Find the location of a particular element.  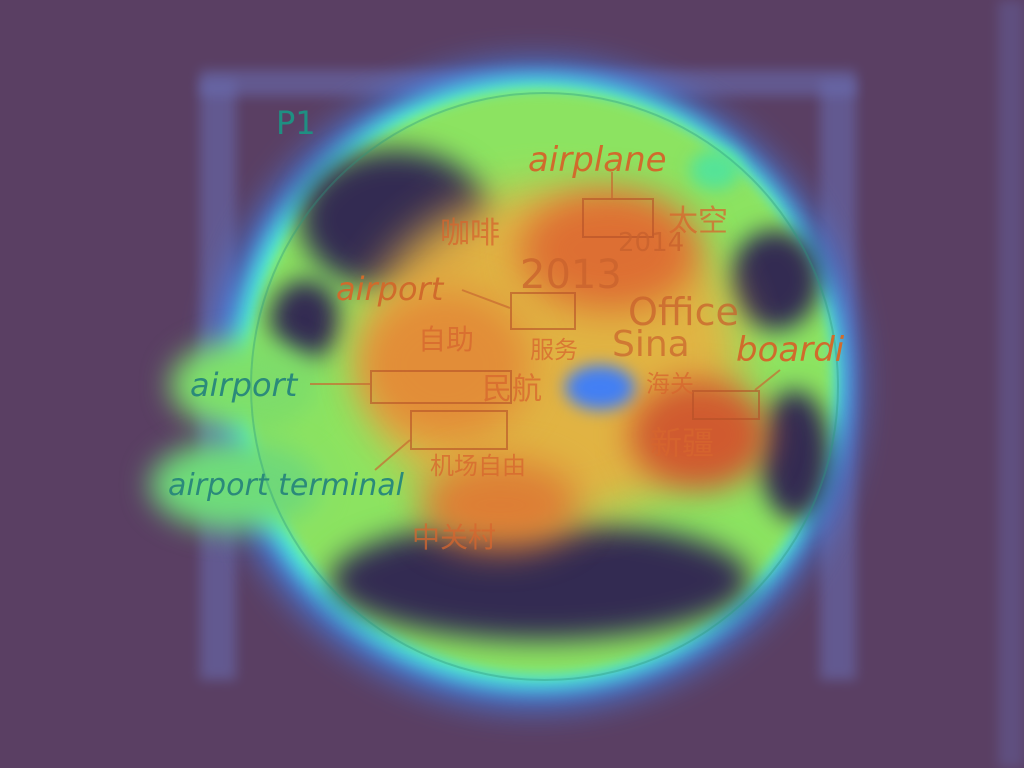

callout-airport-top: airport is located at coordinates (390, 289).